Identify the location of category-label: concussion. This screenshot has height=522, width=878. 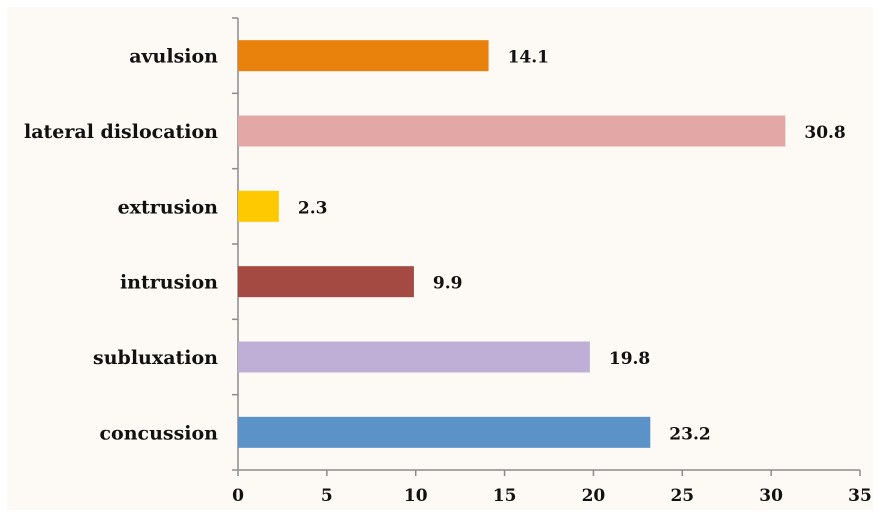
(158, 433).